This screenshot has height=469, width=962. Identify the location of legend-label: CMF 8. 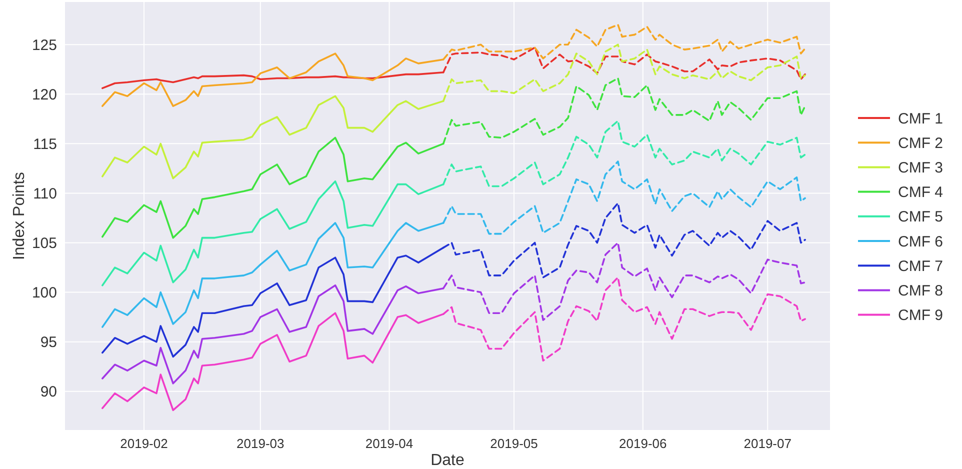
(920, 291).